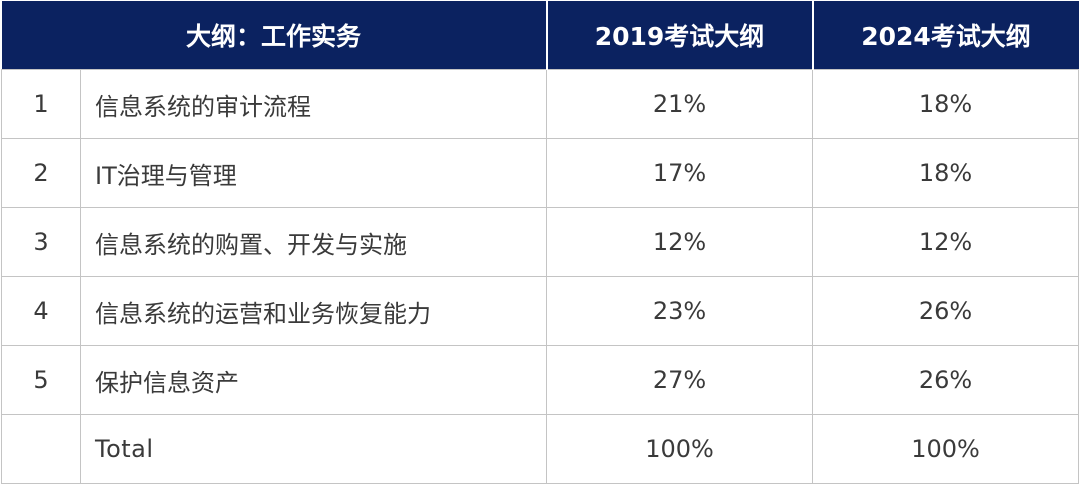 The height and width of the screenshot is (484, 1080). I want to click on row-number: 3, so click(41, 242).